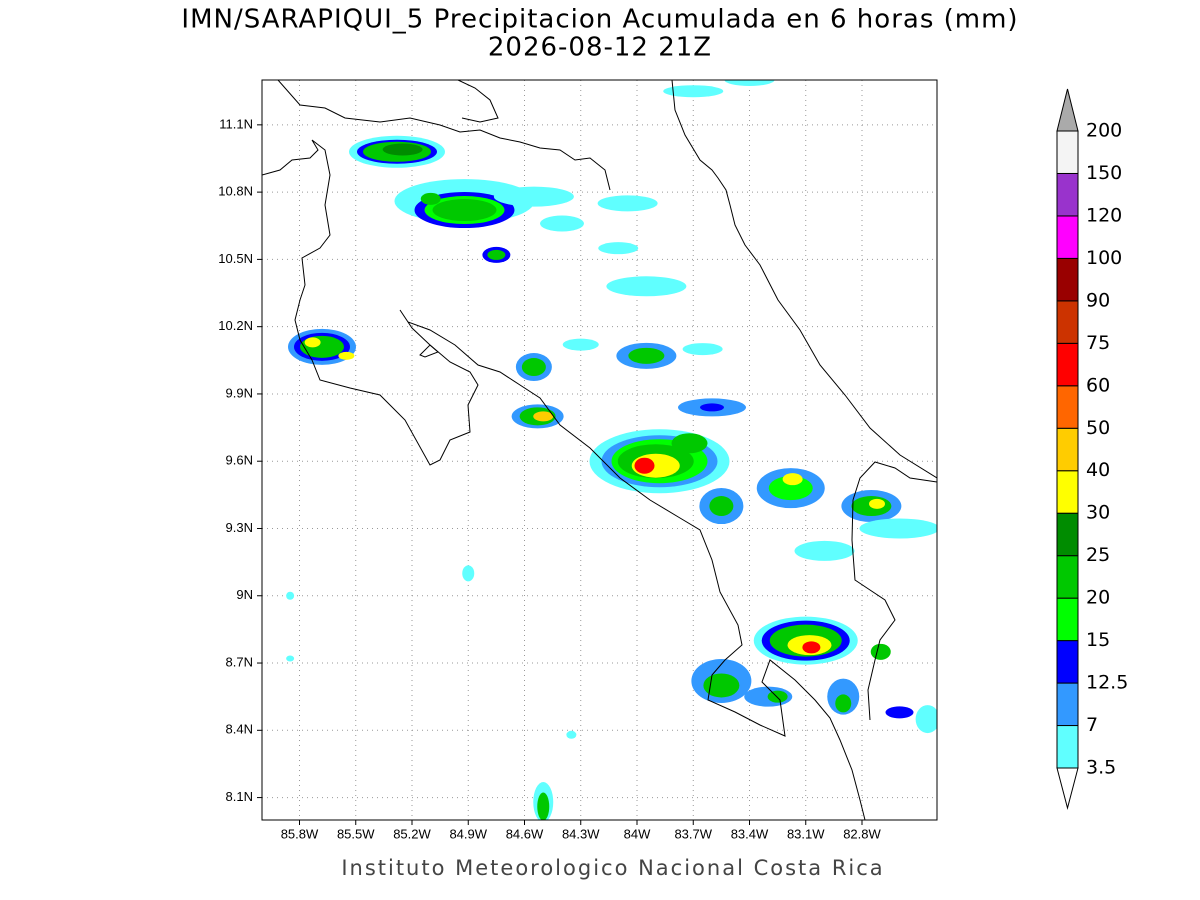 This screenshot has width=1200, height=900. Describe the element at coordinates (239, 796) in the screenshot. I see `y-tick-label: 8.1N` at that location.